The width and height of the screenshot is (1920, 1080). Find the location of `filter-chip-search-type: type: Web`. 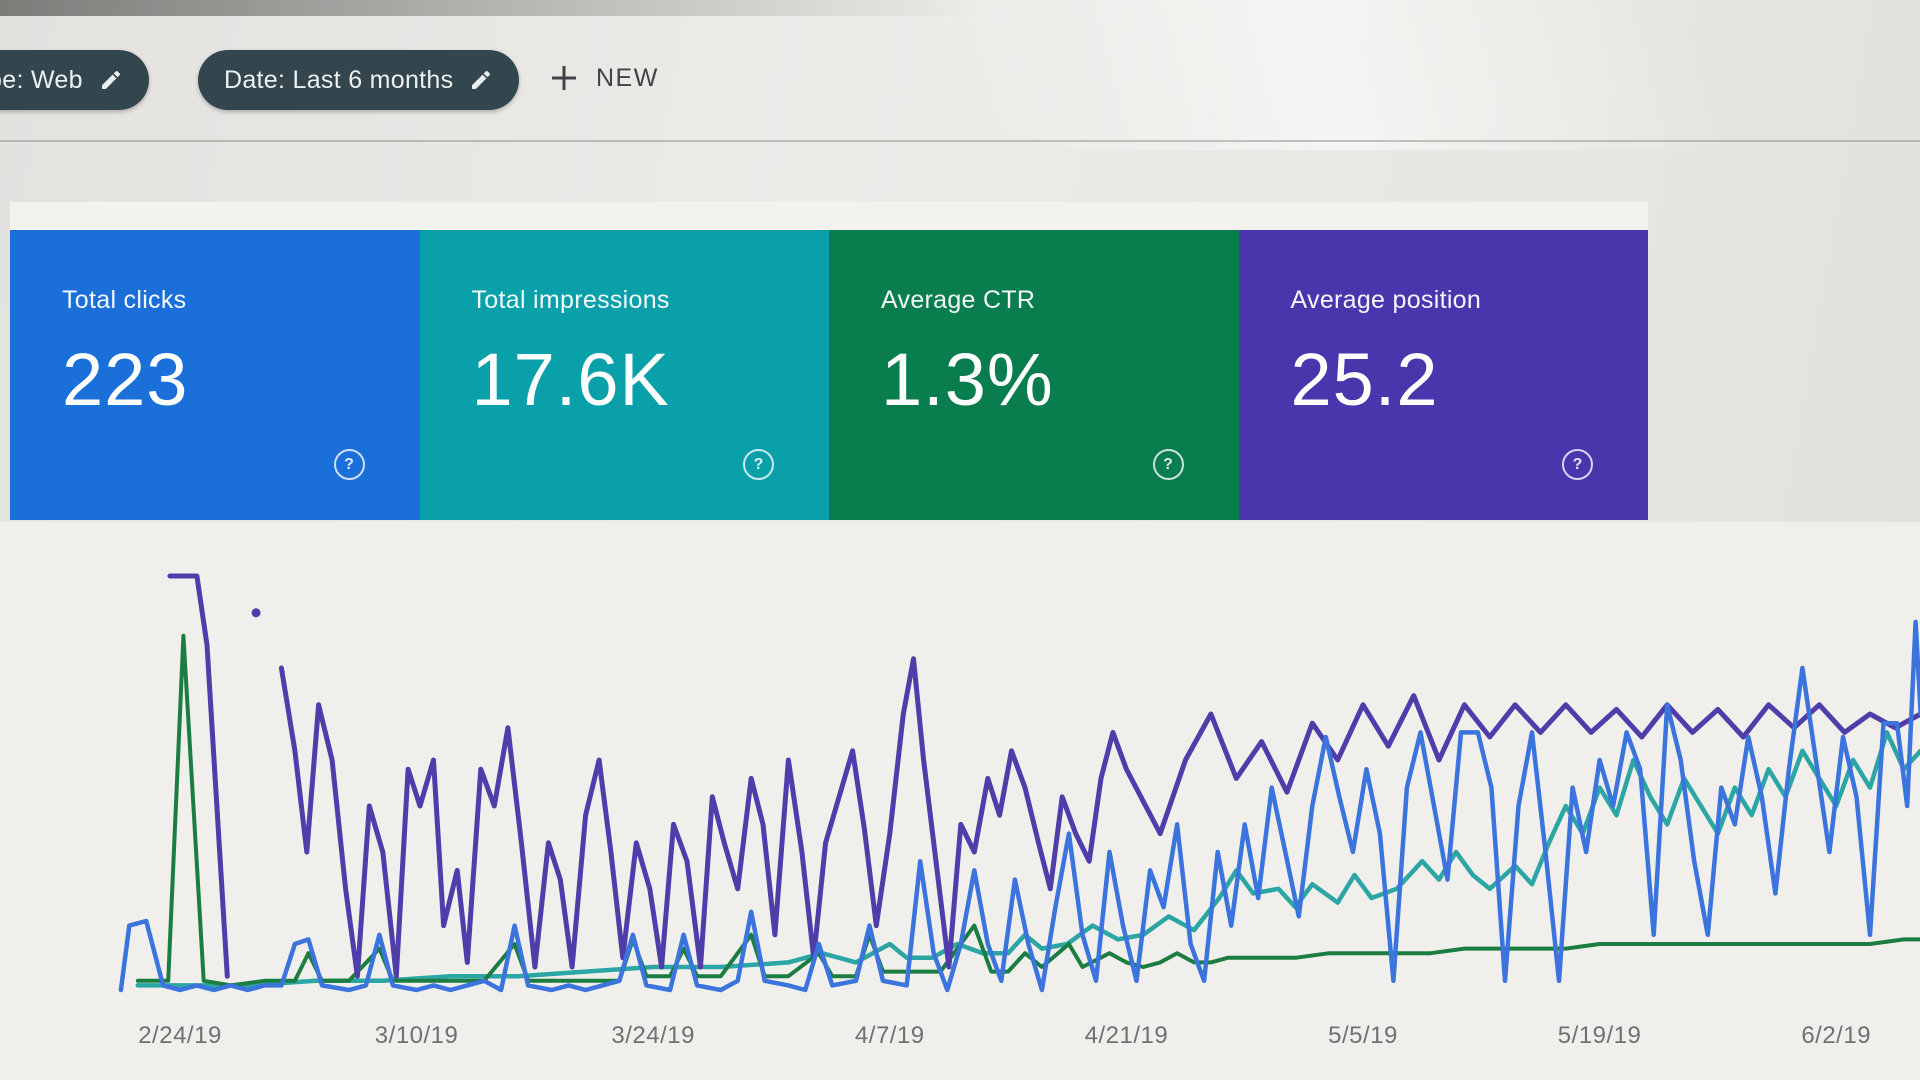

filter-chip-search-type: type: Web is located at coordinates (74, 80).